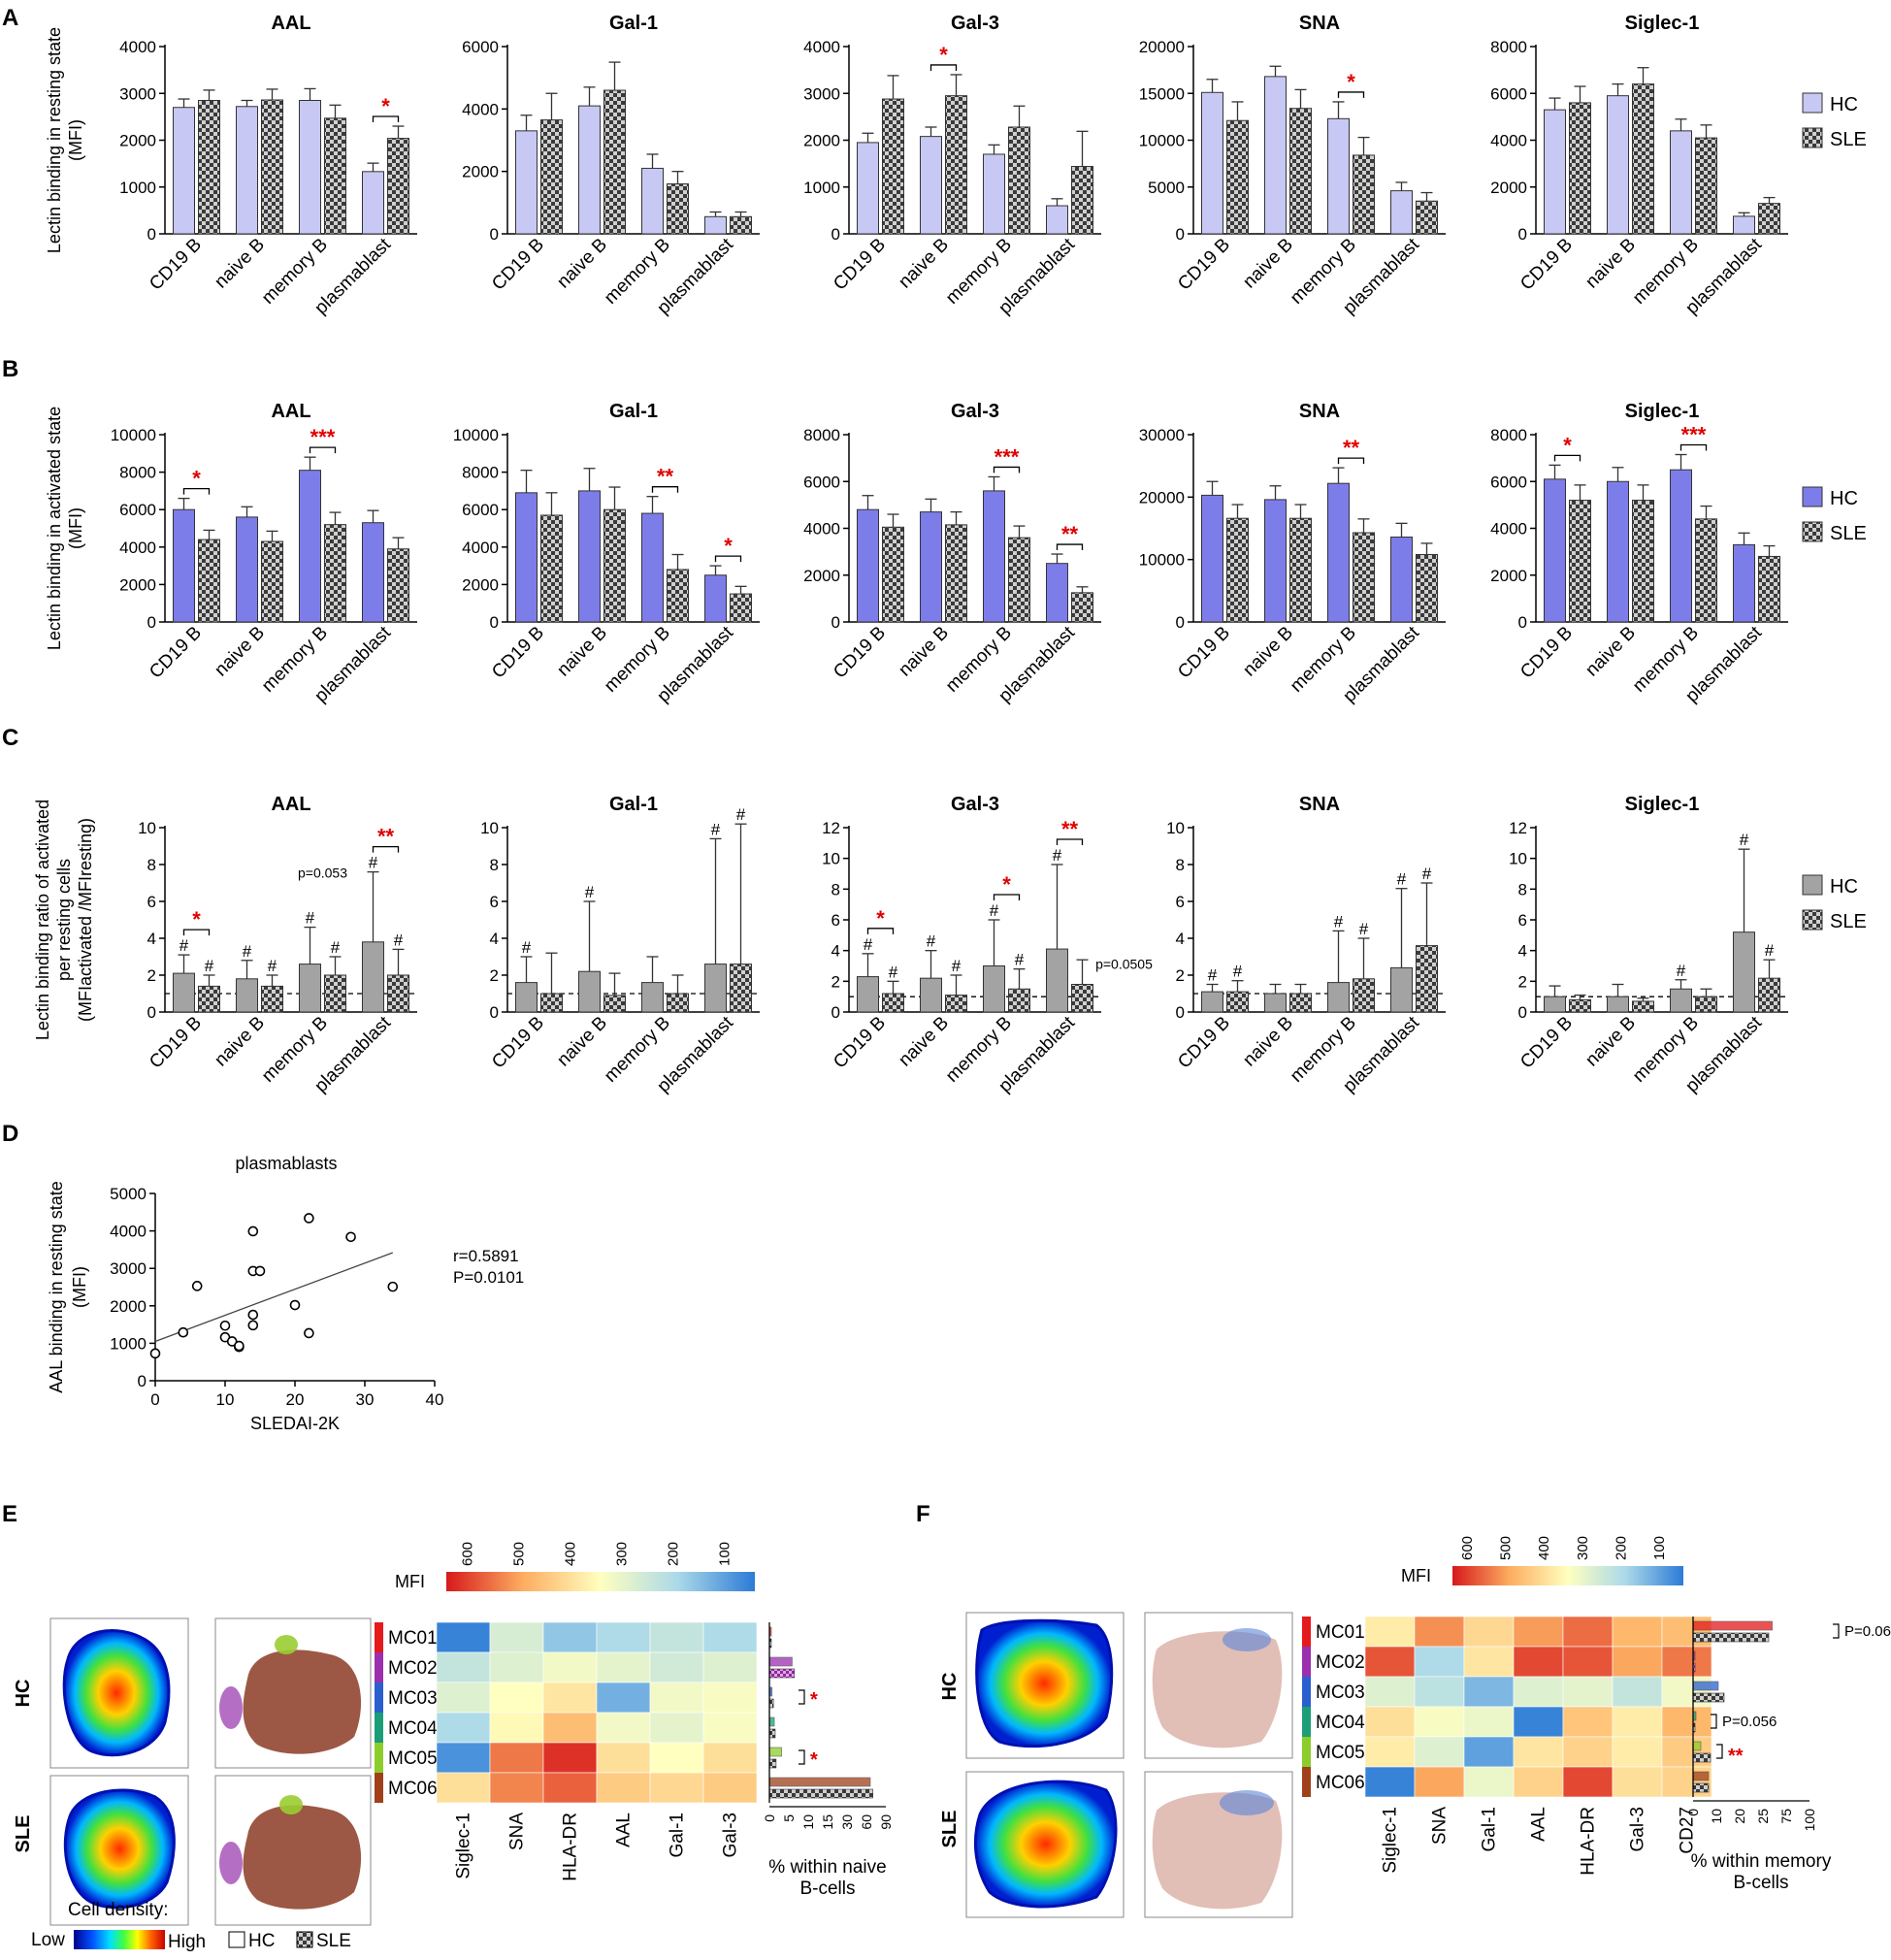 The image size is (1891, 1960). Describe the element at coordinates (1440, 1826) in the screenshot. I see `heatmap-column-label: SNA` at that location.